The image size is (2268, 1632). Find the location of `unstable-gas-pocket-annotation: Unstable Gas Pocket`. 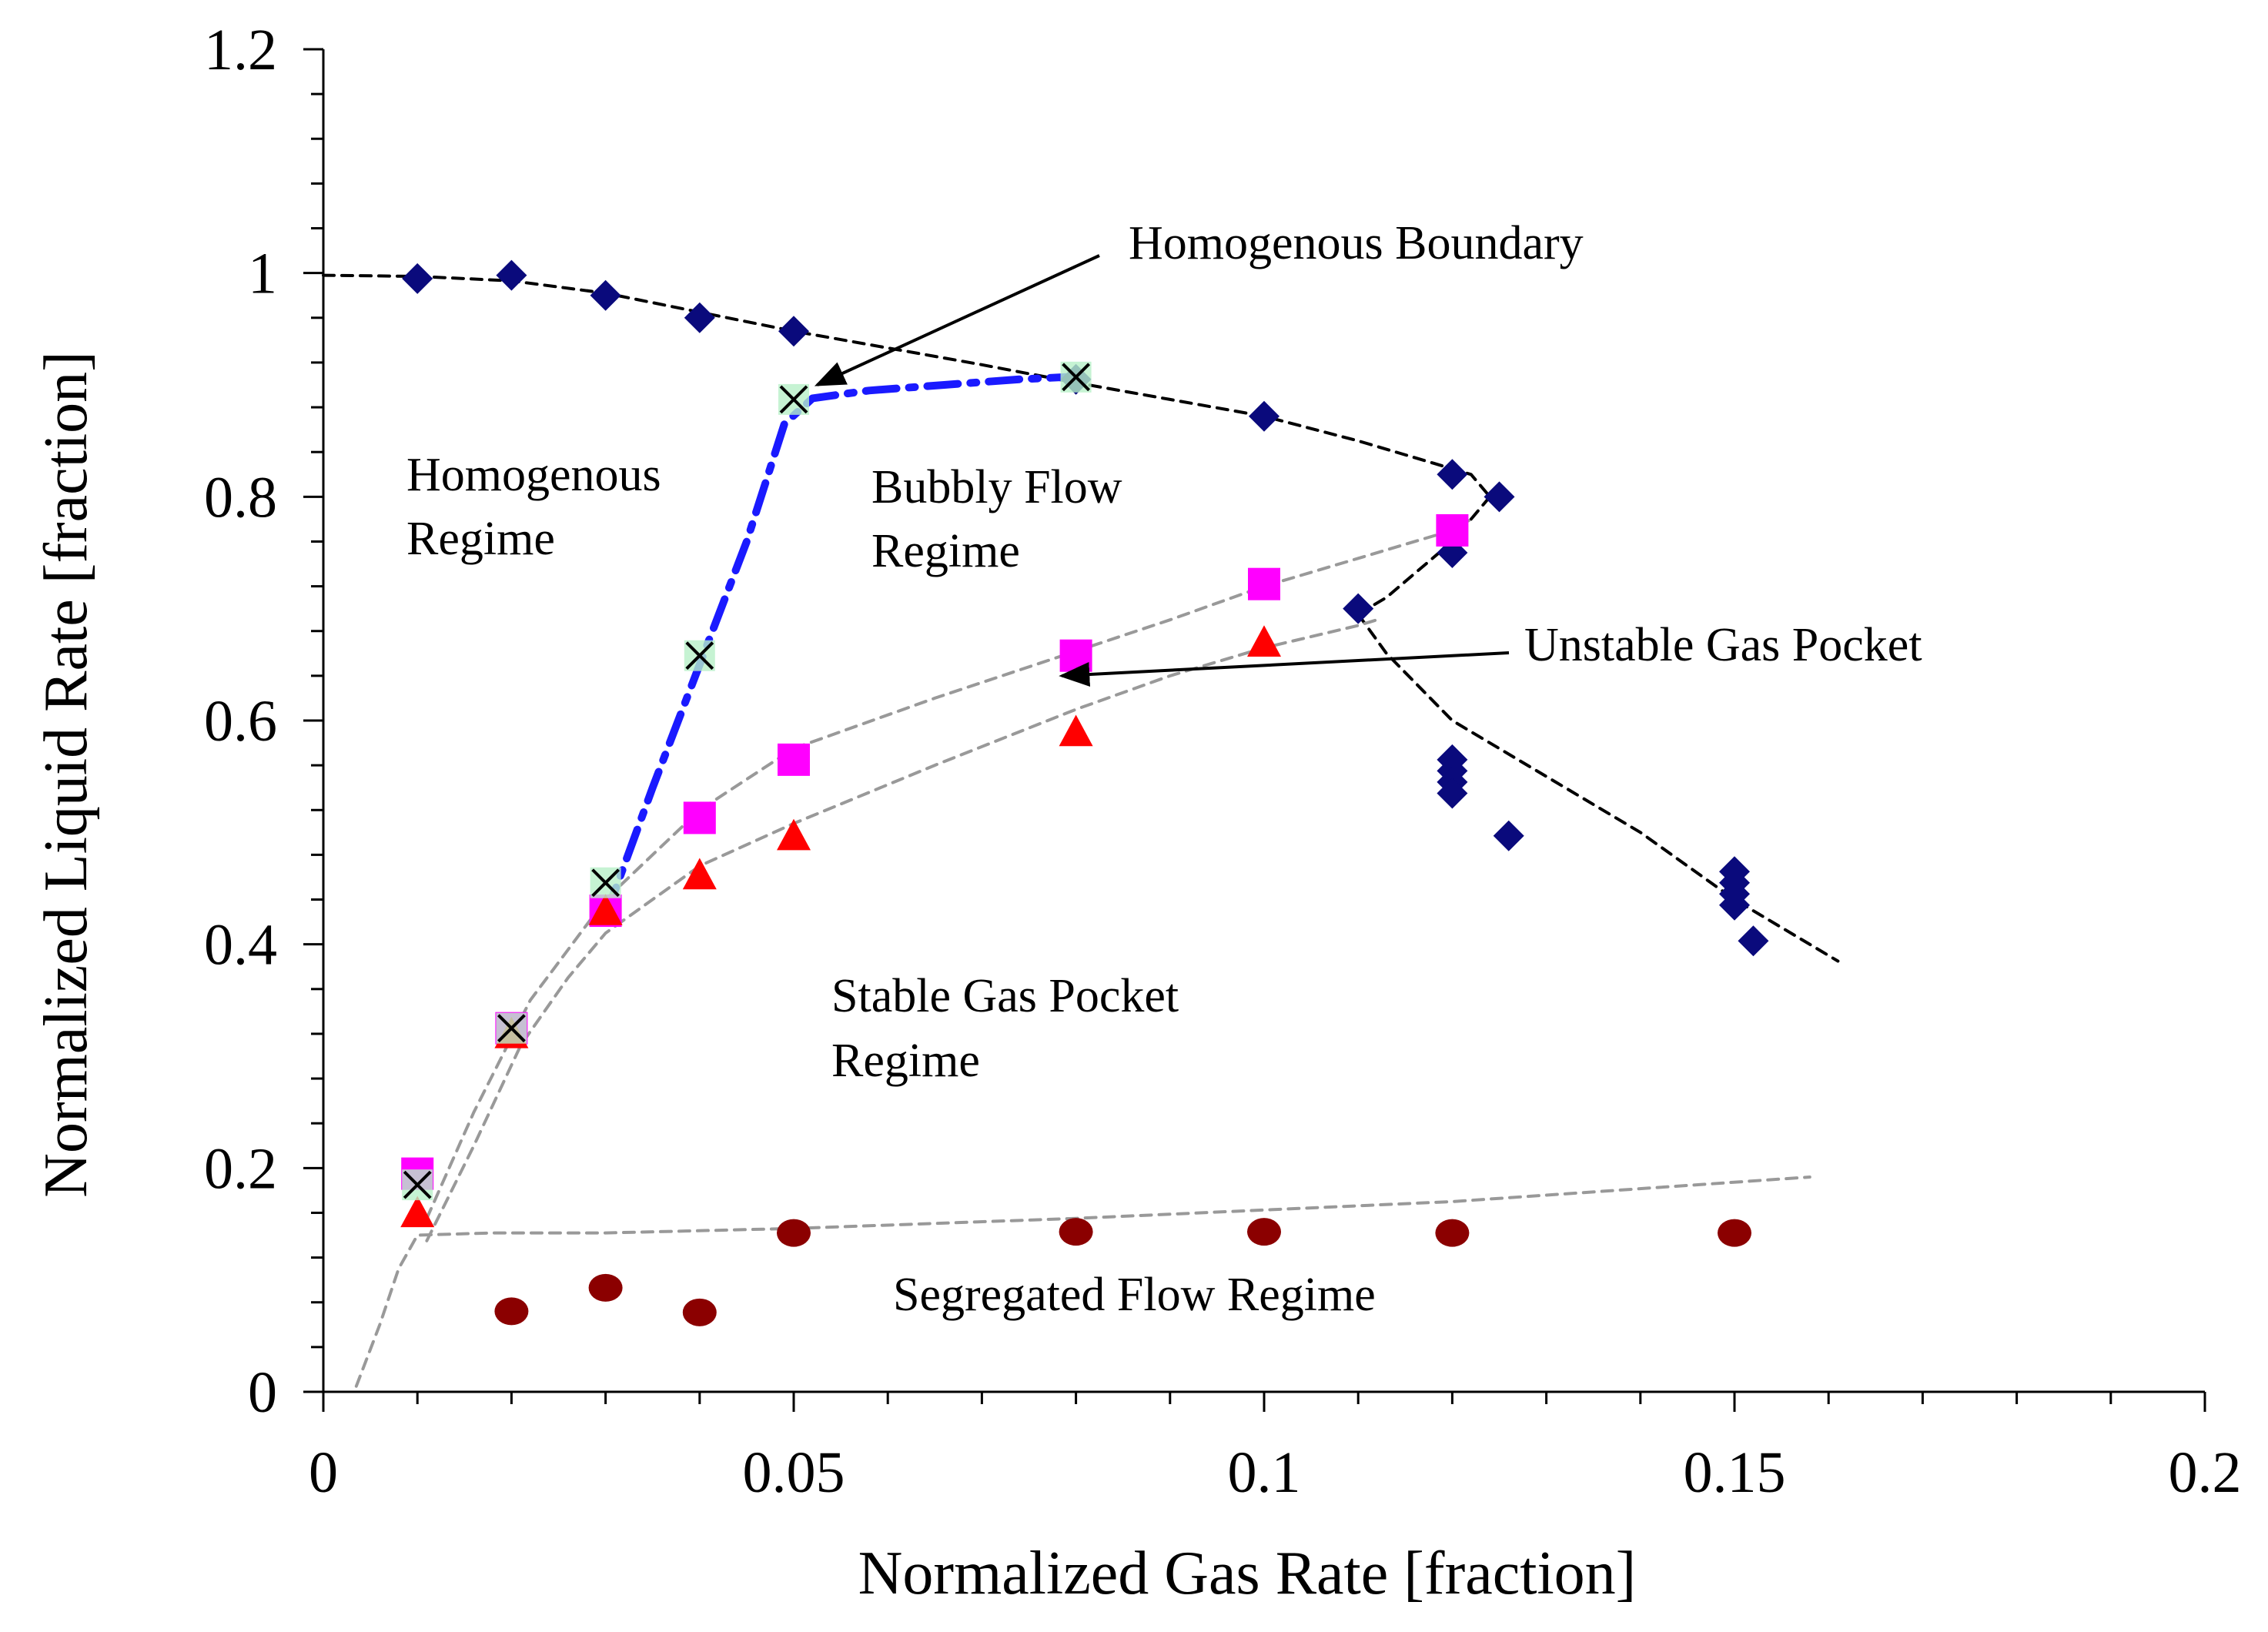

unstable-gas-pocket-annotation: Unstable Gas Pocket is located at coordinates (1723, 645).